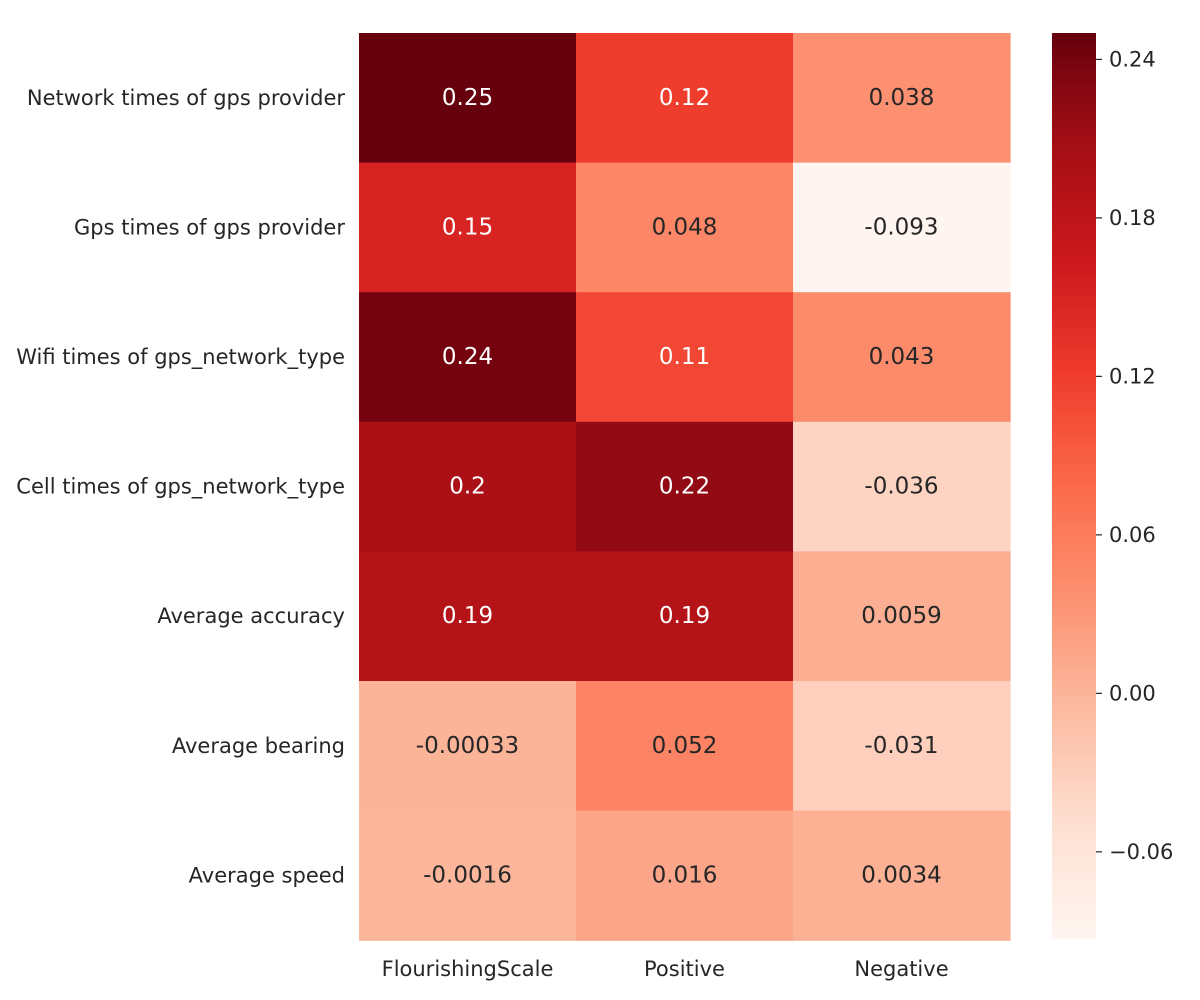 The height and width of the screenshot is (1000, 1200). I want to click on colorbar-tick-label: 0.18, so click(1132, 218).